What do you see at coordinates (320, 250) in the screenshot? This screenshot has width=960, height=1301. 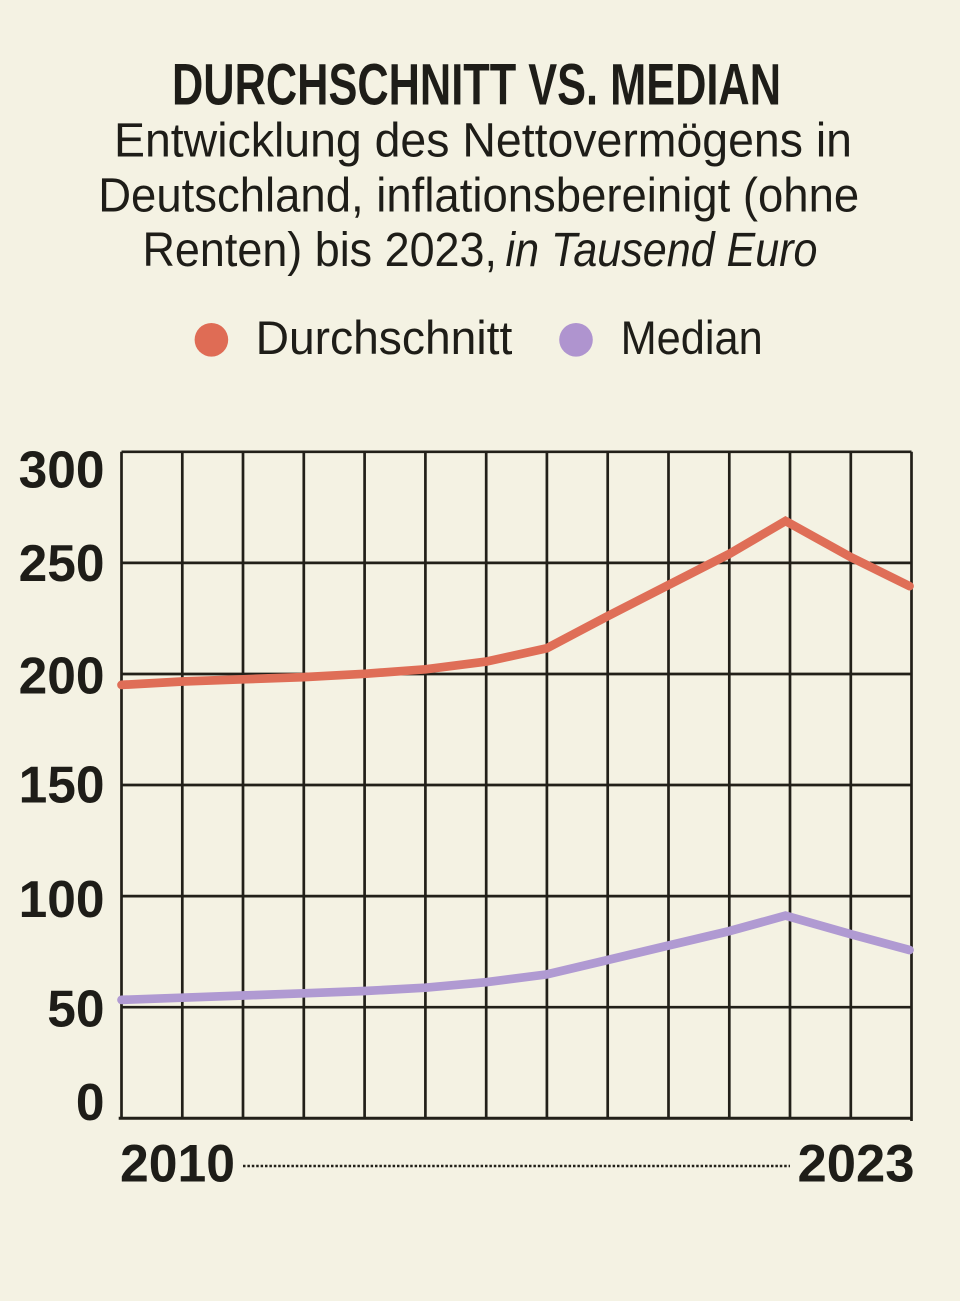 I see `svg-text: Renten) bis 2023,` at bounding box center [320, 250].